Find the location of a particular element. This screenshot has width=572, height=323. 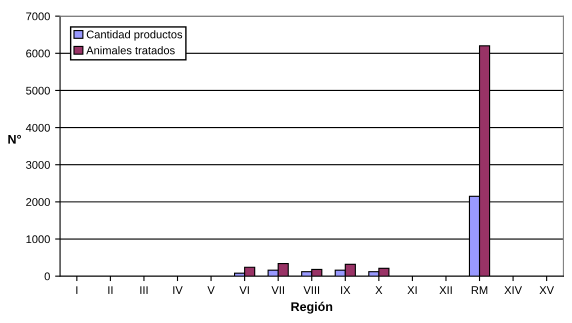

y-axis-title: N° is located at coordinates (14, 139).